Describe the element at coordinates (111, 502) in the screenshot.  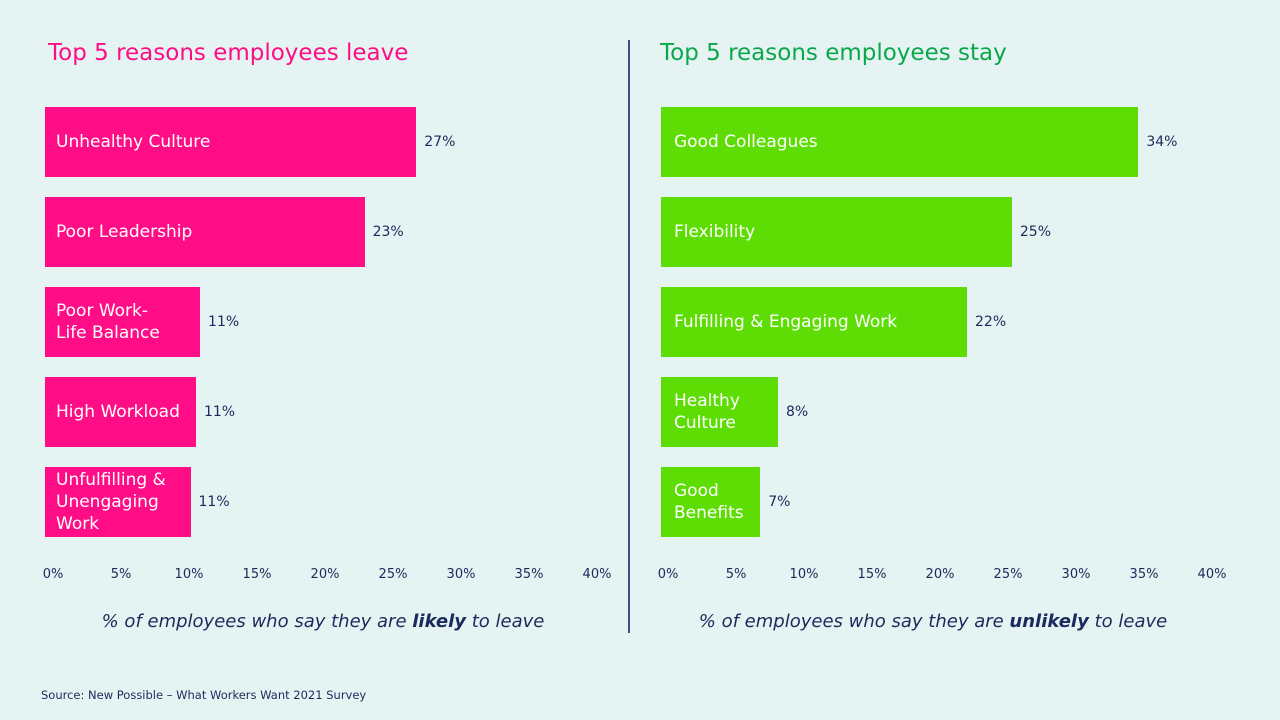
I see `leave-bar-label: Unfulfilling & Unengaging Work` at that location.